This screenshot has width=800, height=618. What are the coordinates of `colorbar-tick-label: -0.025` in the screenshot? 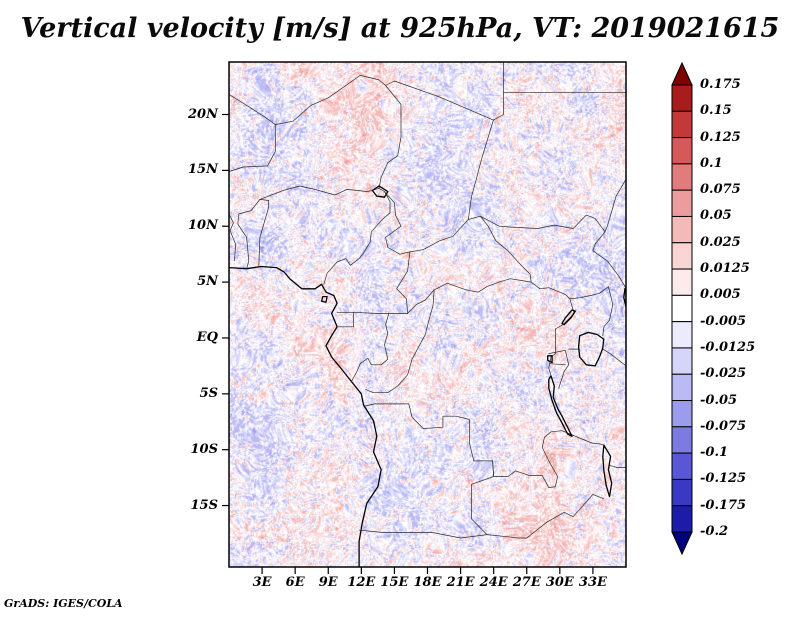 It's located at (723, 374).